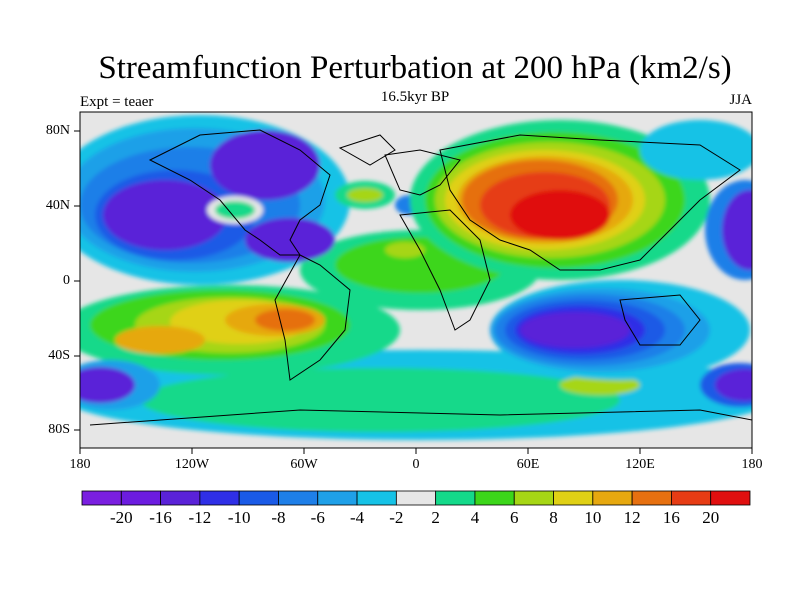  I want to click on season-label: JJA, so click(740, 100).